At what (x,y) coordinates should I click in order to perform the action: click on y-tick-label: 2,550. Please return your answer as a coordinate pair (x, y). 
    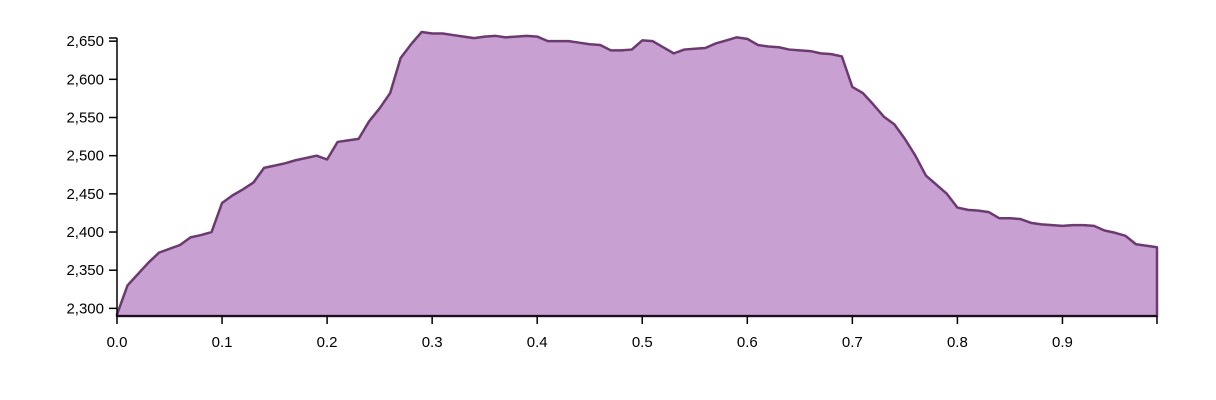
    Looking at the image, I should click on (85, 118).